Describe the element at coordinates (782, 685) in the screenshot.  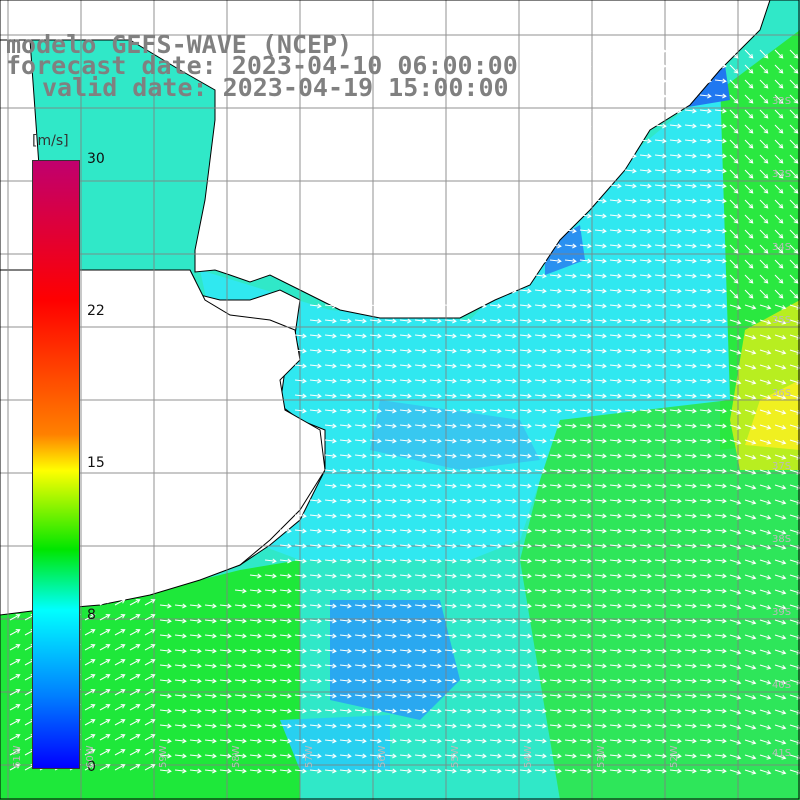
I see `lat-label-40s: 40S` at that location.